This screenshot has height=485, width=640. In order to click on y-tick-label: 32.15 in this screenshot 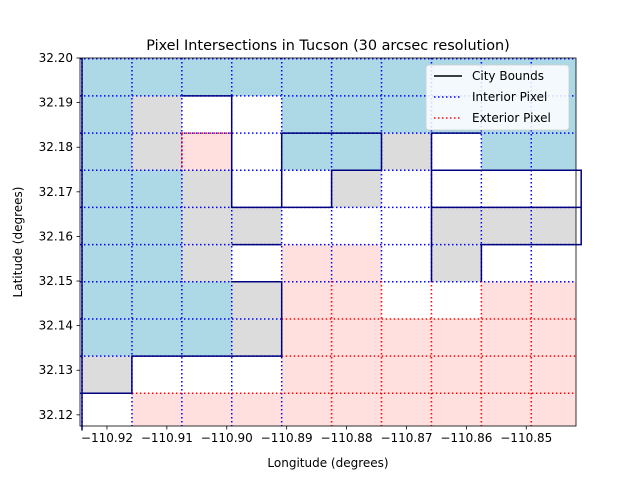, I will do `click(56, 281)`.